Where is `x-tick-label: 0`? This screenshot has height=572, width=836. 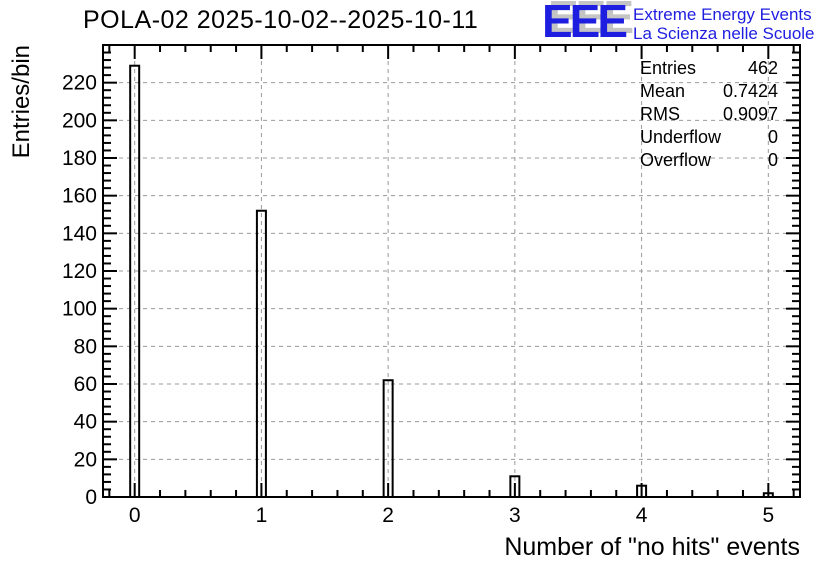 x-tick-label: 0 is located at coordinates (135, 515).